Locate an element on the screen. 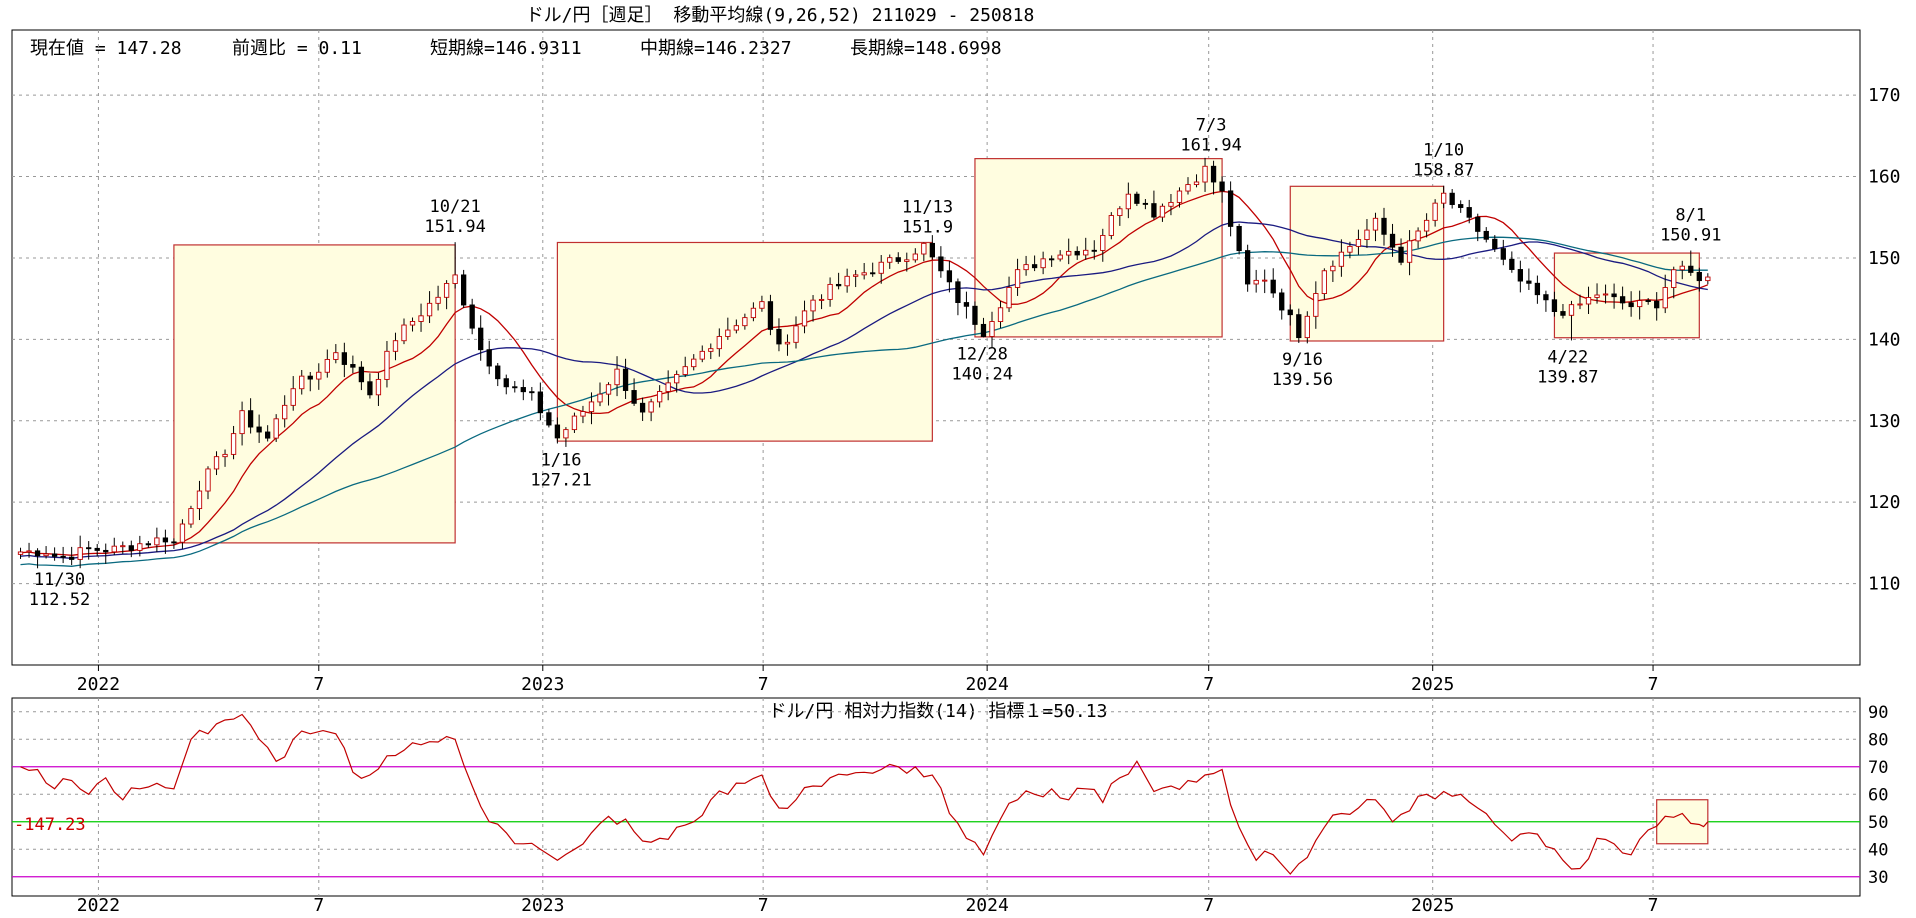 This screenshot has height=918, width=1916. main-x-tick-label: 2022 is located at coordinates (98, 684).